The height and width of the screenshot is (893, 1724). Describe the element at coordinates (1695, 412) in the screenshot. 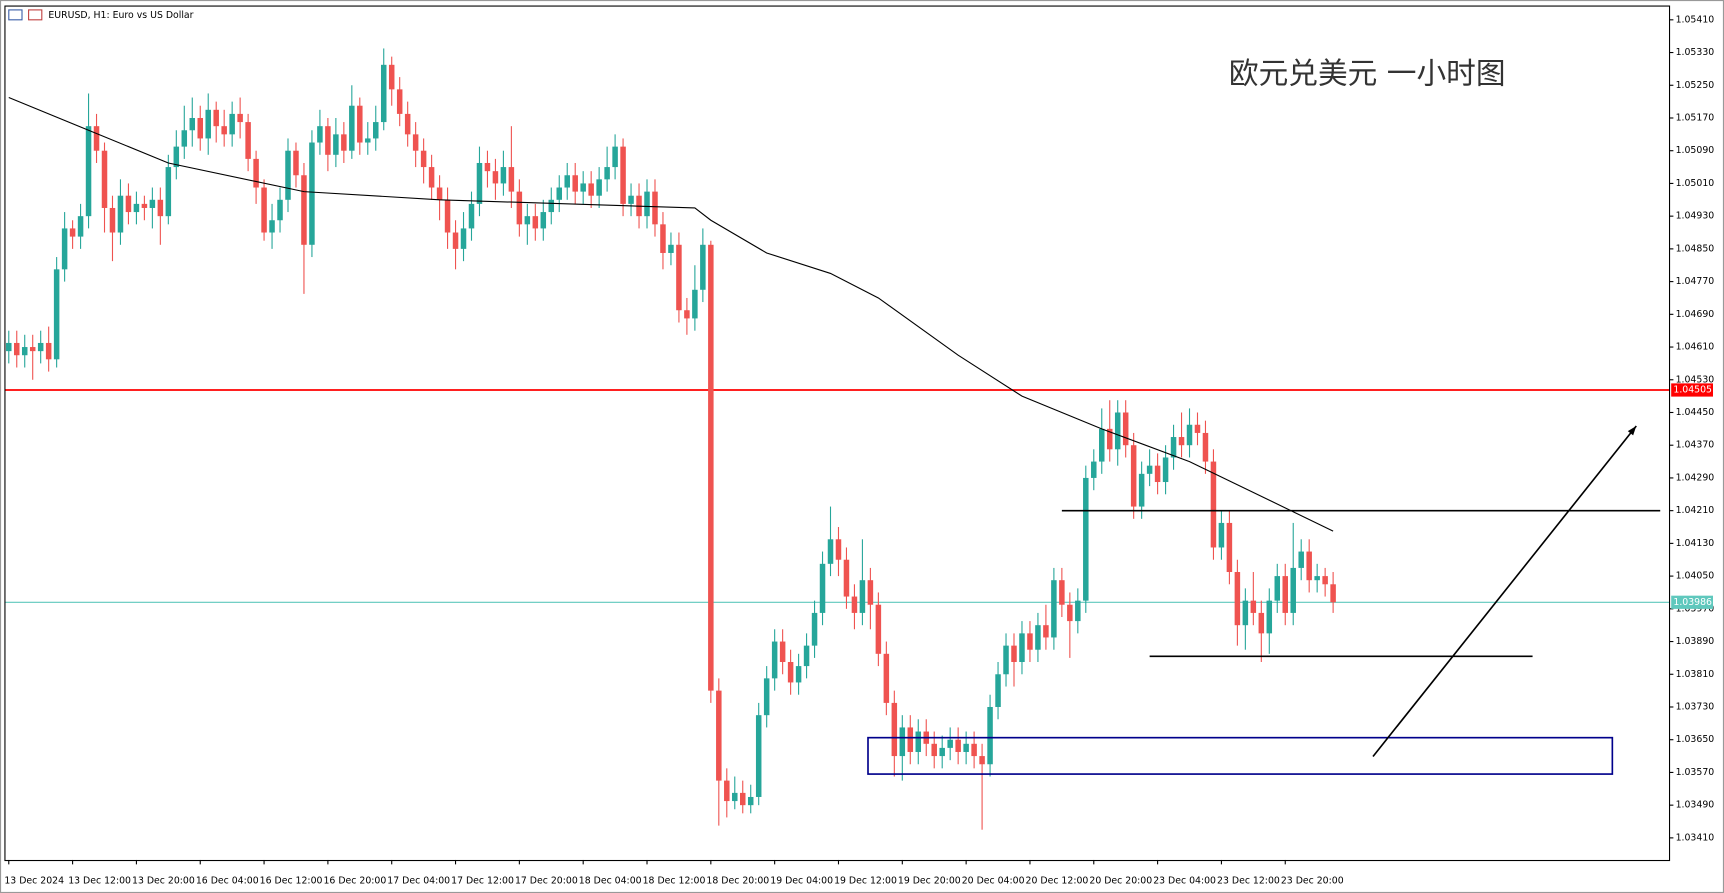

I see `y-tick-label: 1.04450` at that location.